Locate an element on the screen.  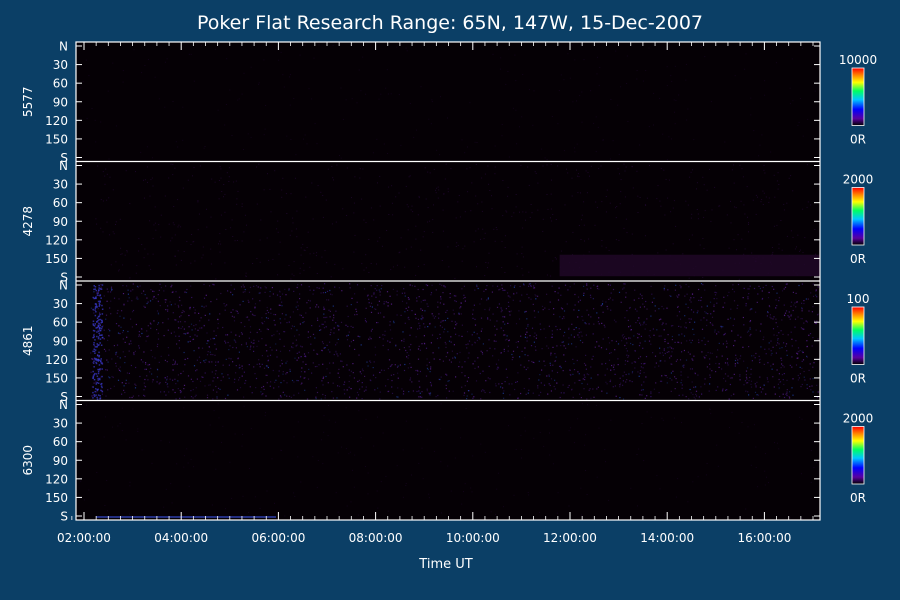
x-tick-label: 08:00:00 is located at coordinates (376, 538).